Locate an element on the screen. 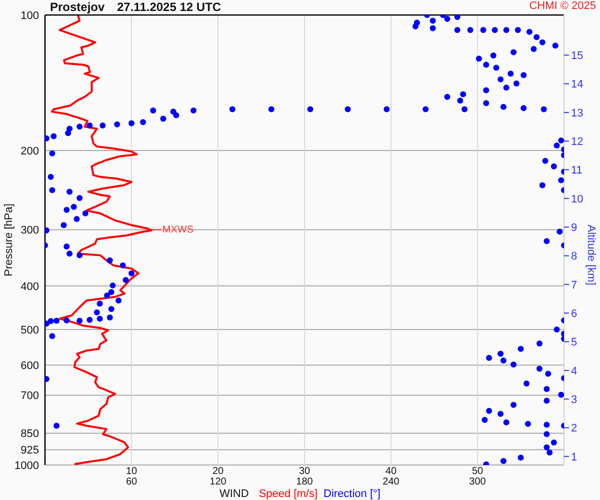 The height and width of the screenshot is (500, 600). y-tick-label: 200 is located at coordinates (29, 151).